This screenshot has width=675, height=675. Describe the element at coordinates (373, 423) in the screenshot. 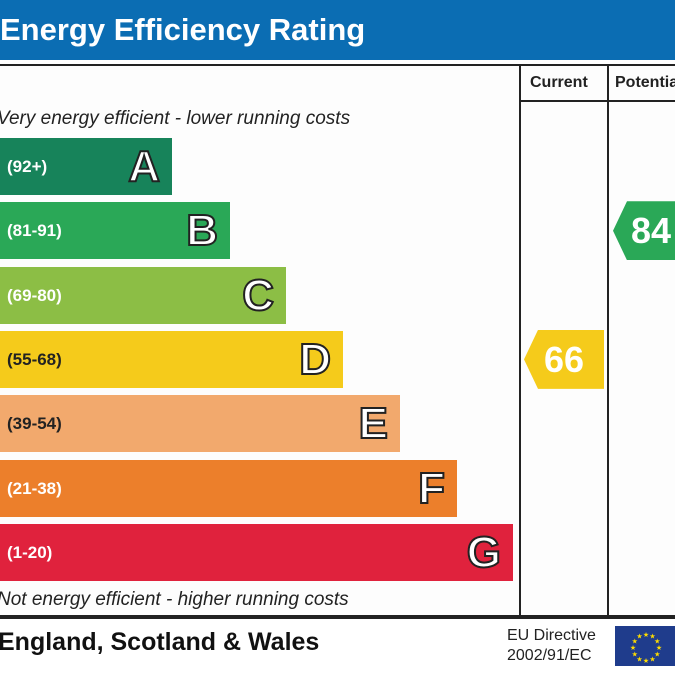

I see `bar-letter: E` at that location.